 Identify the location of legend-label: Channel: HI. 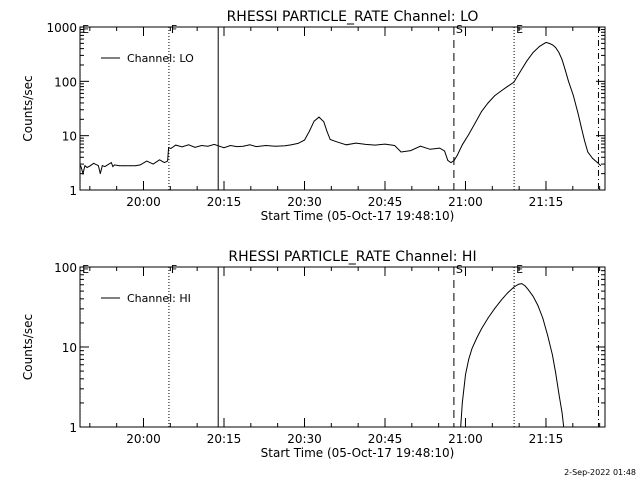
(159, 298).